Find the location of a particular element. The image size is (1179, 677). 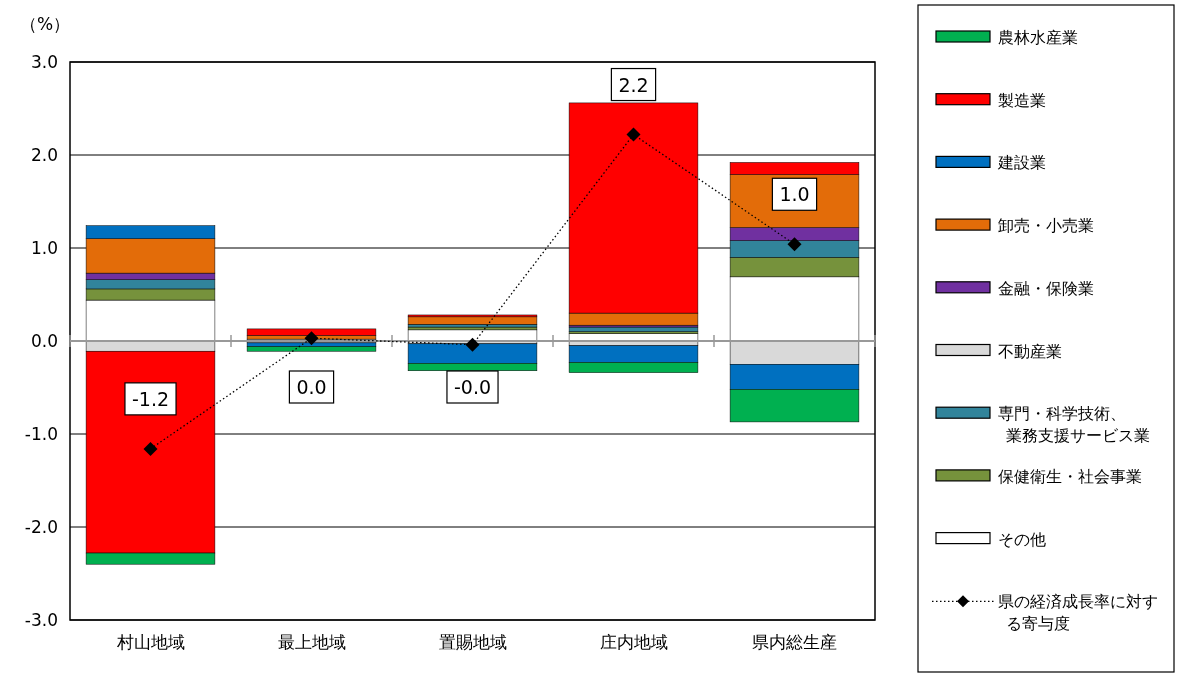

legend-label: 不動産業 is located at coordinates (1030, 351).